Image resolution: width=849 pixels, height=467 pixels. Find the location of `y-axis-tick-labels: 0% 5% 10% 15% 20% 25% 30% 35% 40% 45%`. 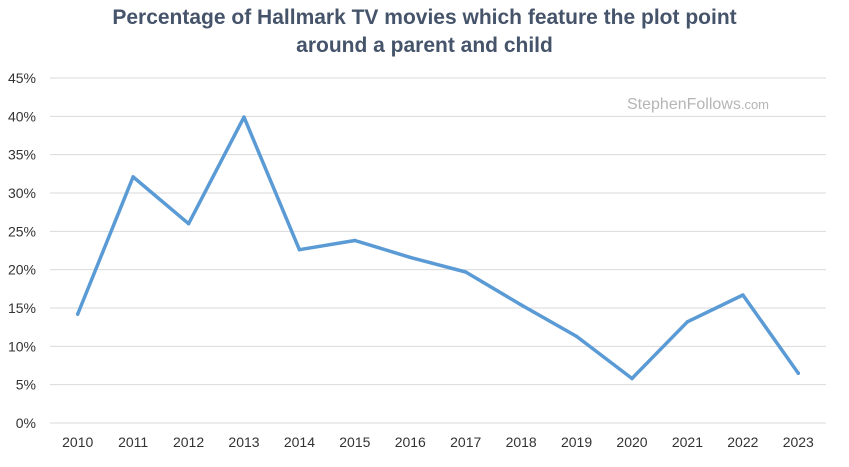

y-axis-tick-labels: 0% 5% 10% 15% 20% 25% 30% 35% 40% 45% is located at coordinates (22, 250).